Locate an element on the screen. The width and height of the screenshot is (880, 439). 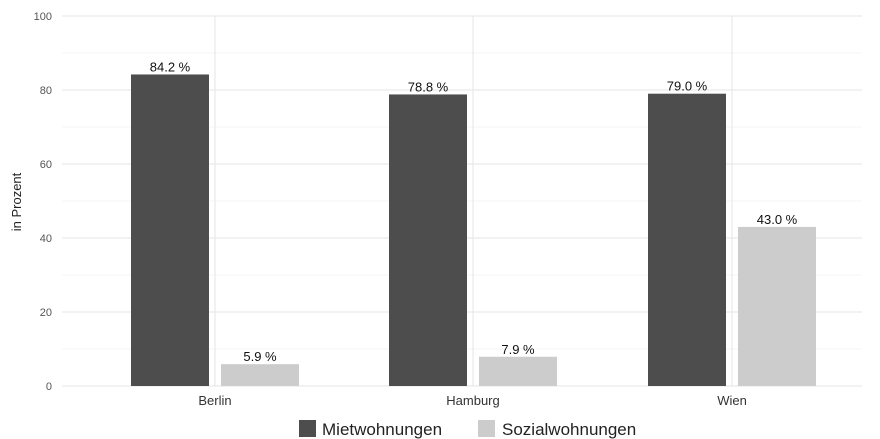
legend-item-sozialwohnungen: Sozialwohnungen is located at coordinates (557, 429).